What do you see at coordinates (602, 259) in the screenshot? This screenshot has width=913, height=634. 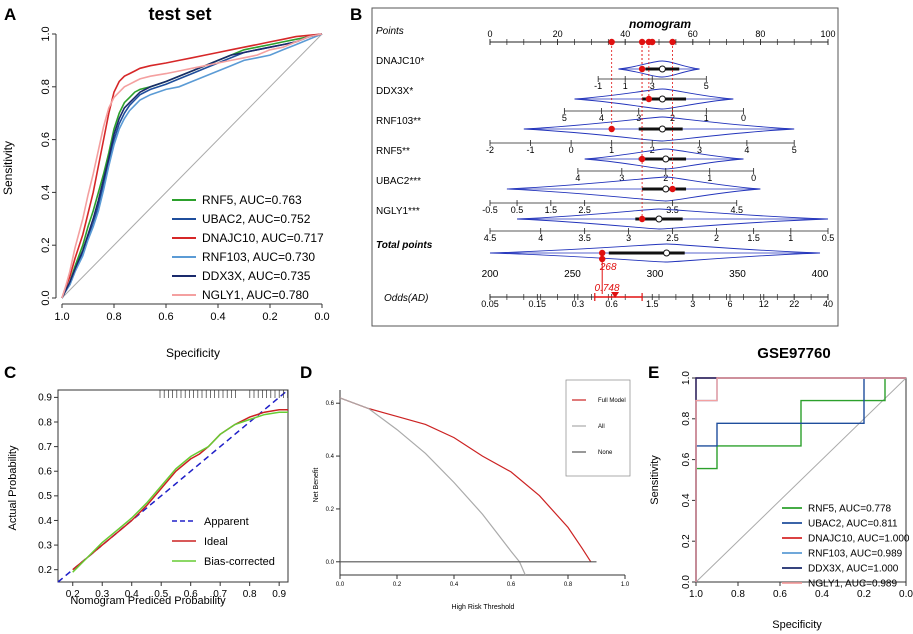 I see `total-points-marker` at bounding box center [602, 259].